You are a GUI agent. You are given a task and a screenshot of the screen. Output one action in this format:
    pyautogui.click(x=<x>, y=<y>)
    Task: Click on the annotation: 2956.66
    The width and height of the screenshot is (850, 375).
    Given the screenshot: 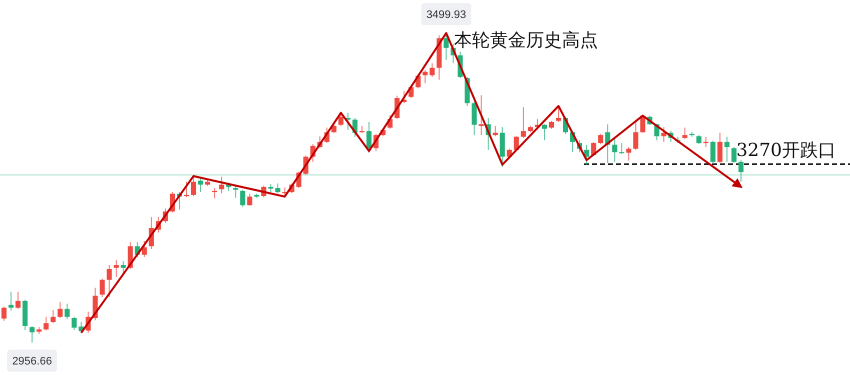 What is the action you would take?
    pyautogui.click(x=32, y=362)
    